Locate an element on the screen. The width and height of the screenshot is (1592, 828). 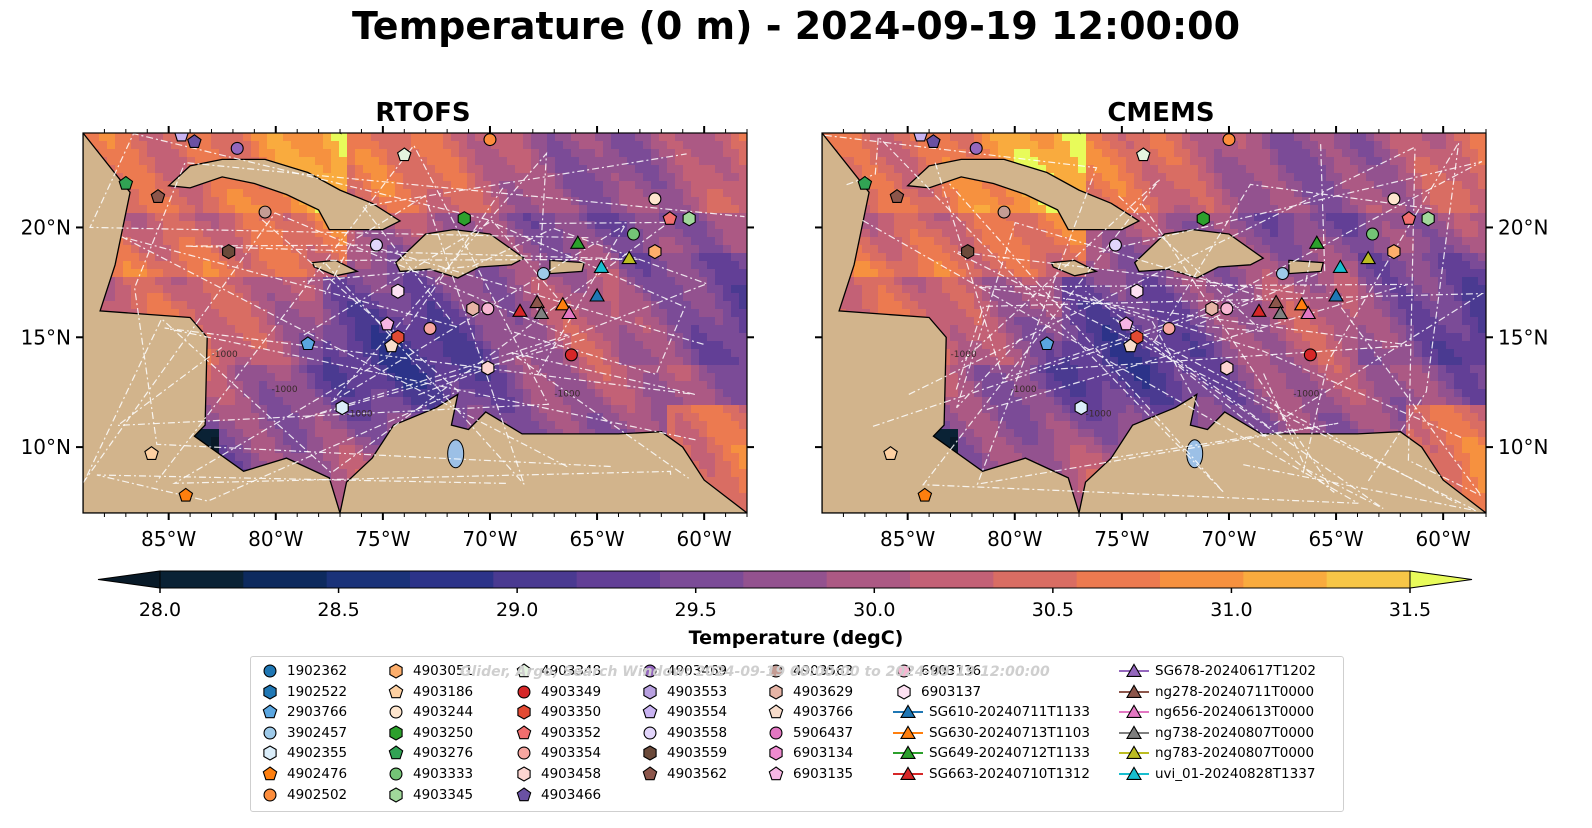
legend-label: 4903051 is located at coordinates (443, 671).